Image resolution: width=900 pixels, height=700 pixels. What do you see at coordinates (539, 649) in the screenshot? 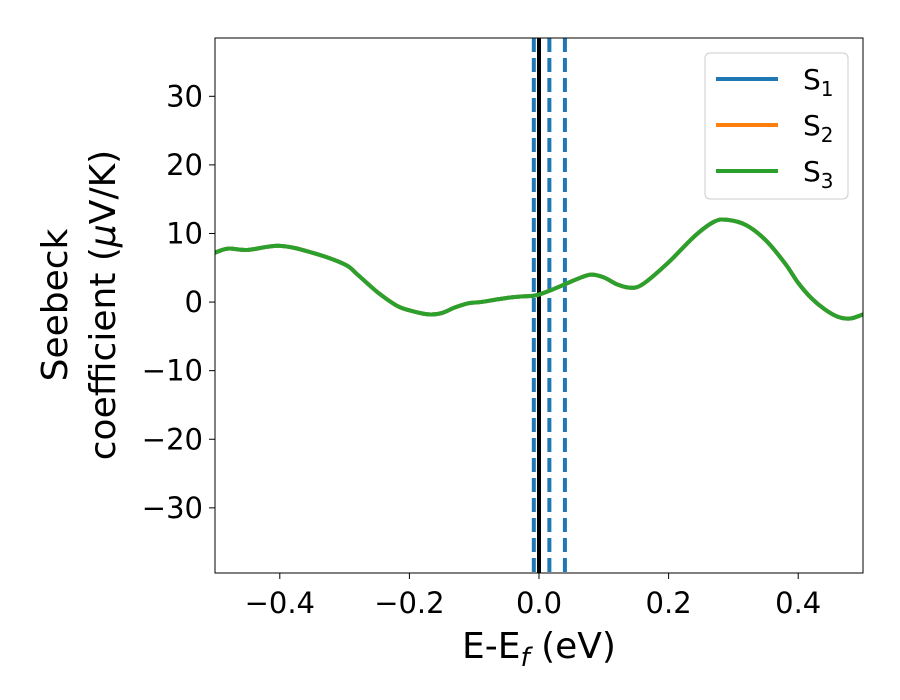
I see `x-axis-label: E-Ef (eV)` at bounding box center [539, 649].